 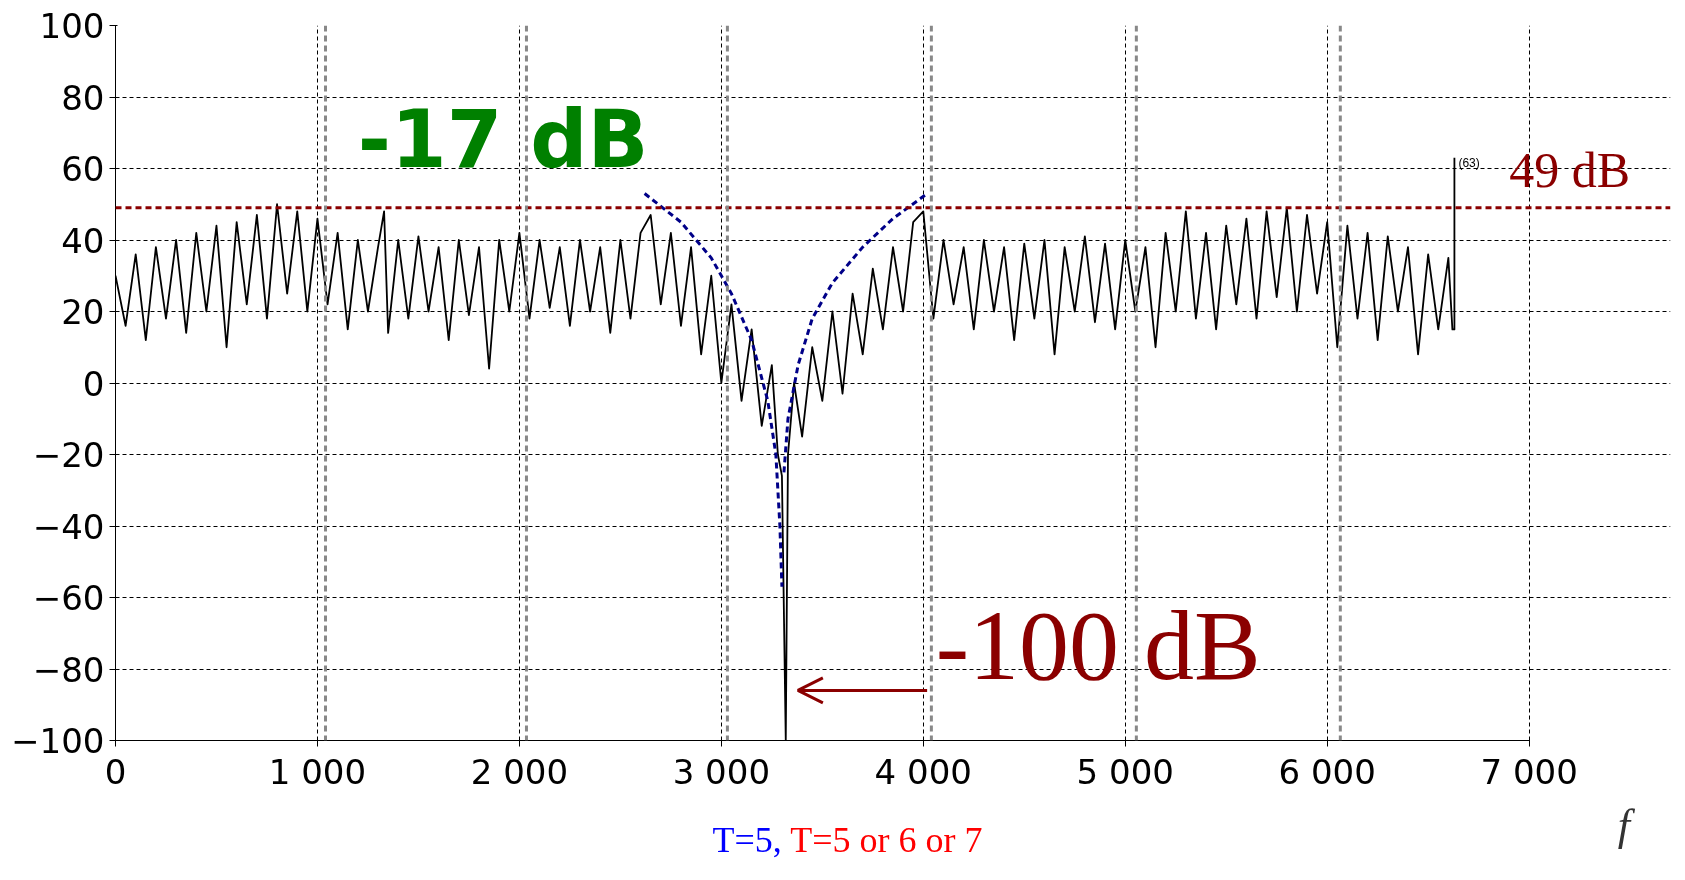 What do you see at coordinates (58, 741) in the screenshot?
I see `y-tick-label: −100` at bounding box center [58, 741].